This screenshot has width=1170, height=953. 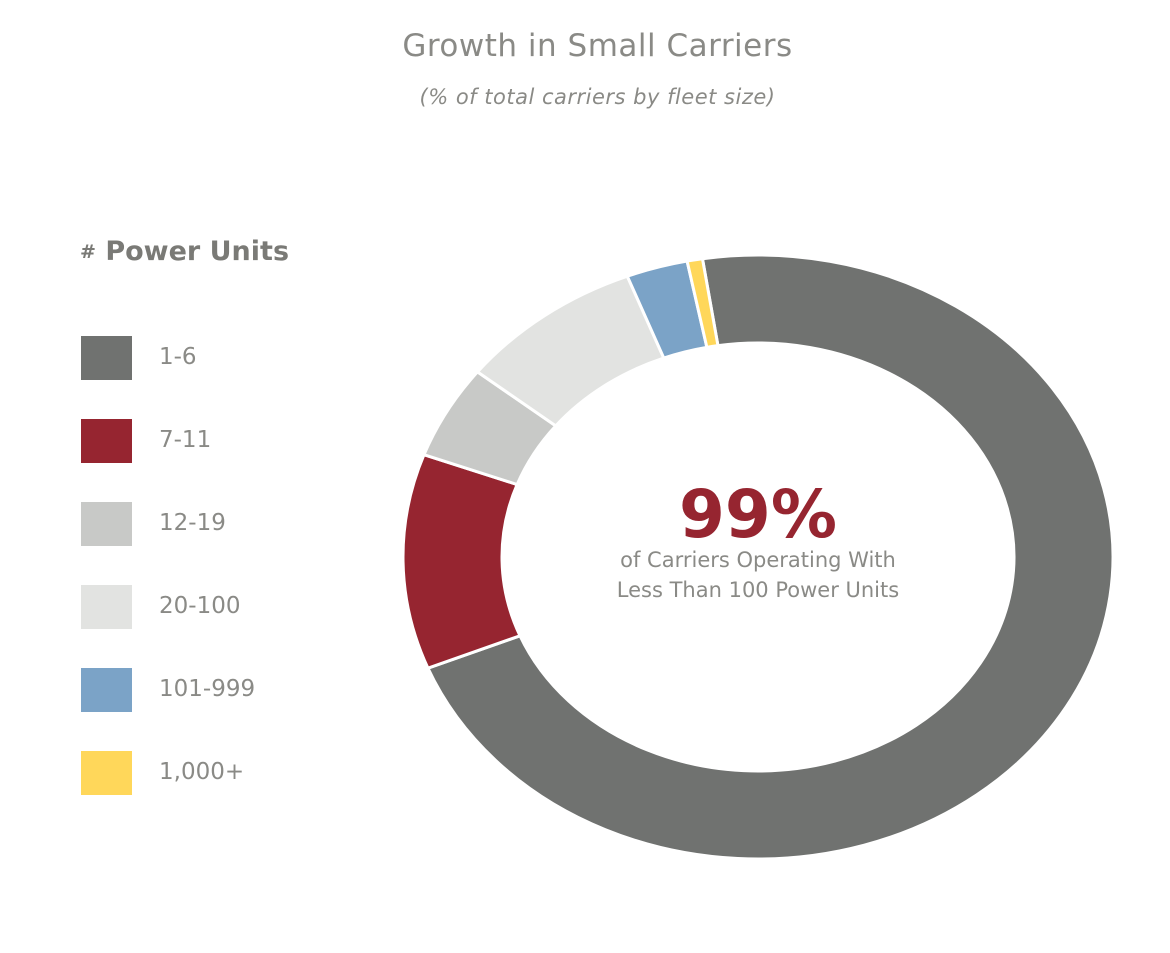 I want to click on legend-label: 20-100, so click(x=200, y=606).